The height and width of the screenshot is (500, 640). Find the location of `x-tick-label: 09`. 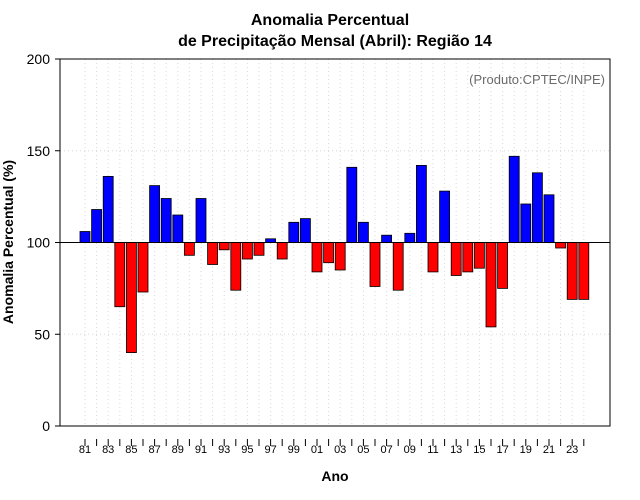

x-tick-label: 09 is located at coordinates (410, 450).